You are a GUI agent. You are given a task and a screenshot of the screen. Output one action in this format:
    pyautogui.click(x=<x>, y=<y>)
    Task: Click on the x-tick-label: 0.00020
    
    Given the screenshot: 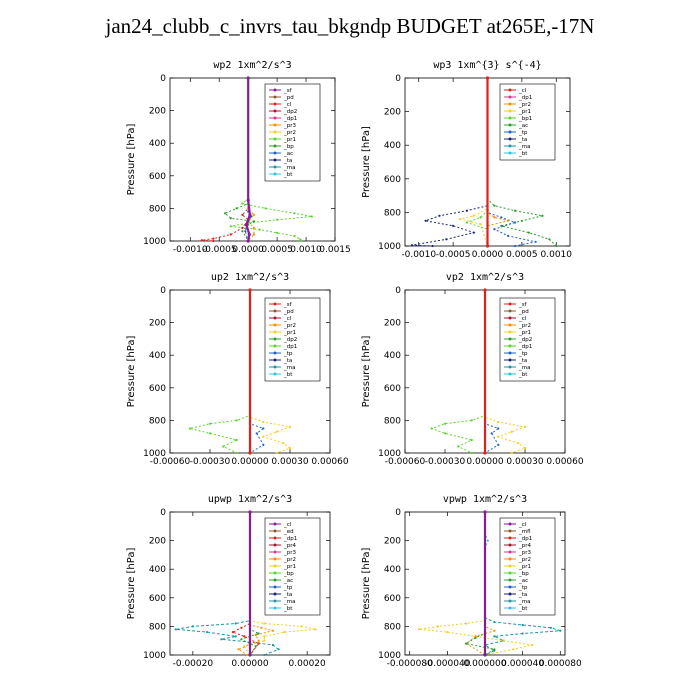 What is the action you would take?
    pyautogui.click(x=307, y=664)
    